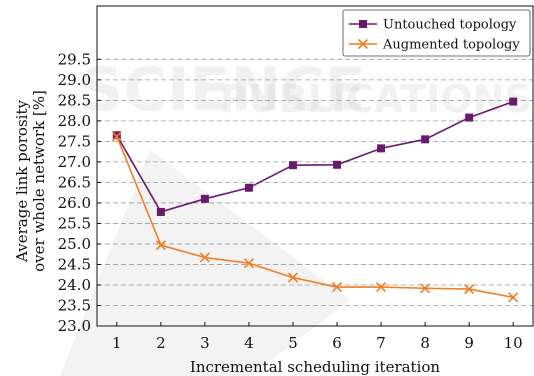  Describe the element at coordinates (513, 343) in the screenshot. I see `x-tick-label: 10` at that location.